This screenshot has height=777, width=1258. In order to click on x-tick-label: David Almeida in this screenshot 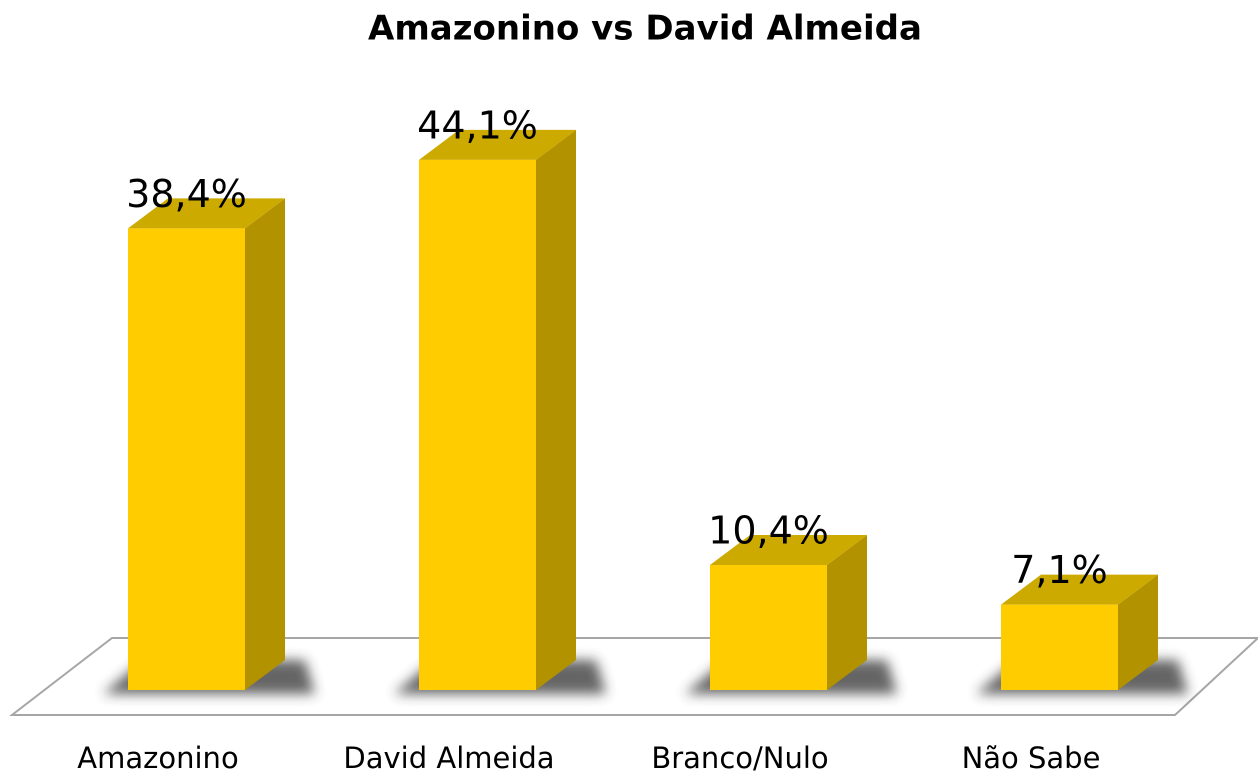, I will do `click(448, 758)`.